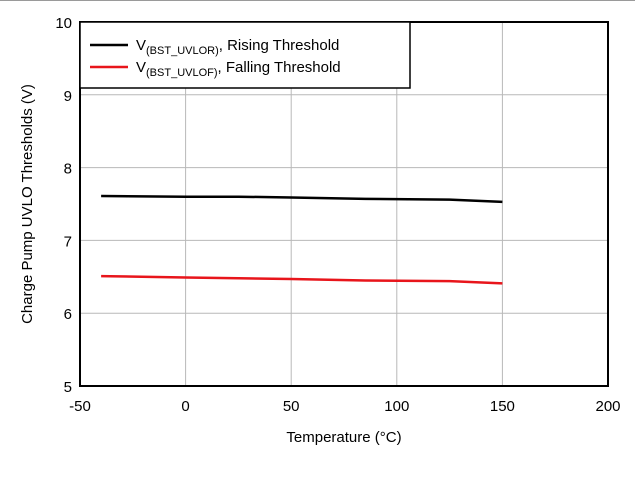 This screenshot has height=481, width=635. I want to click on top-rule, so click(317, 0).